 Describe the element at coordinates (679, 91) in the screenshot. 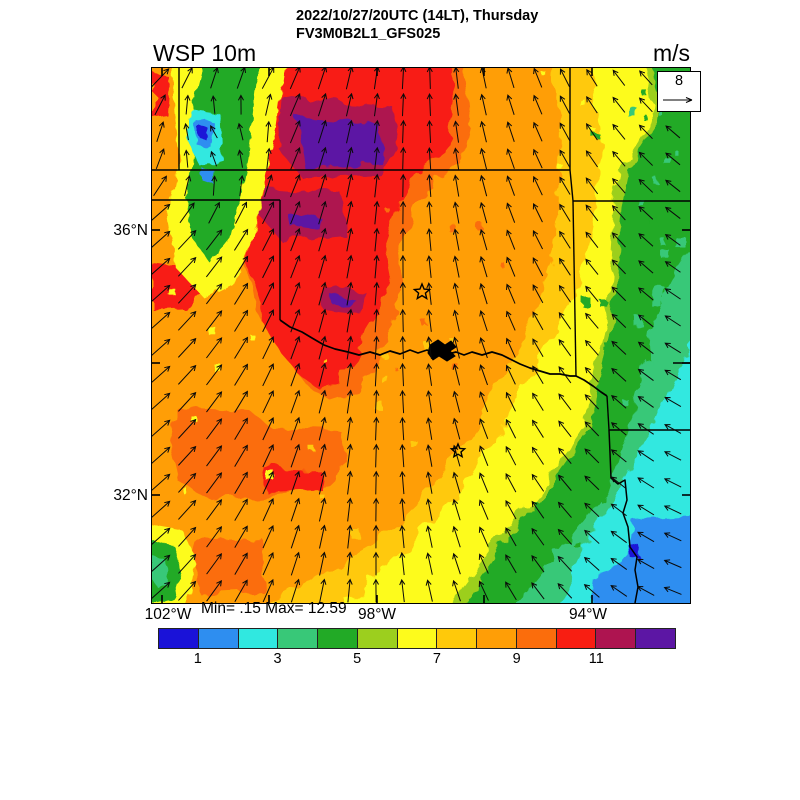

I see `reference-vector-box: 8` at that location.